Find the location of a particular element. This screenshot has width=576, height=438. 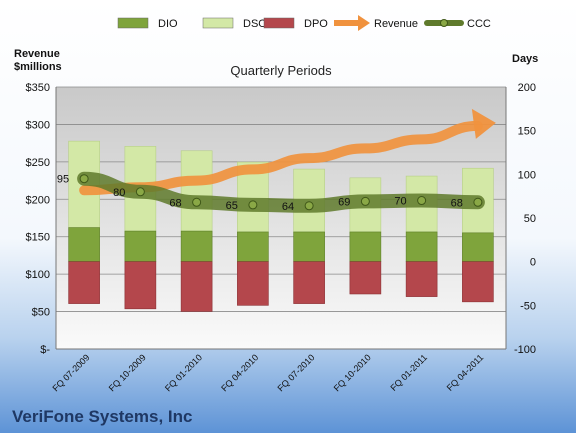

right-tick-label: 50 is located at coordinates (530, 219).